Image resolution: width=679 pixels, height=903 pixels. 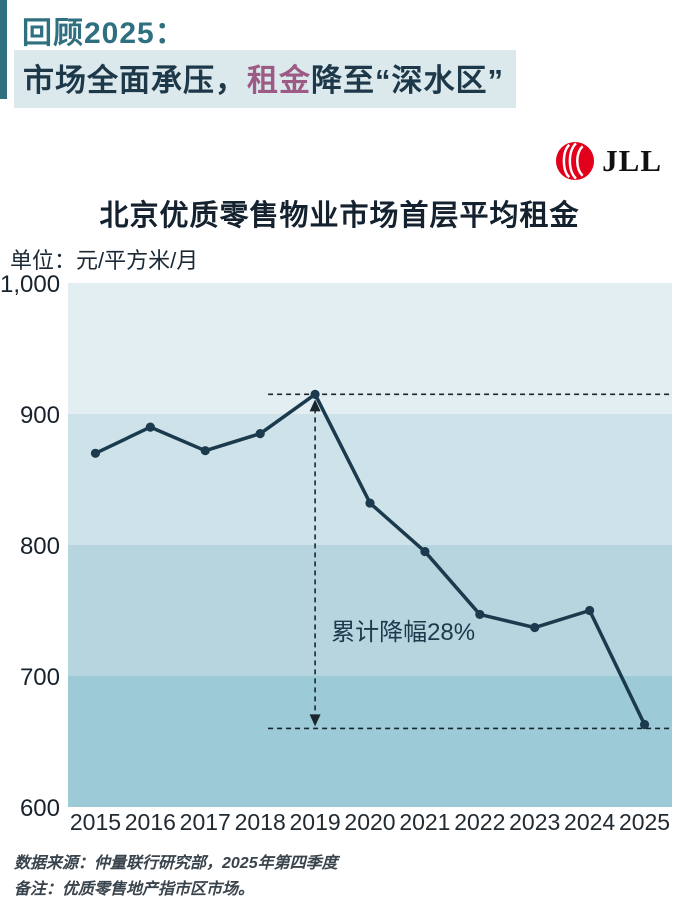 What do you see at coordinates (150, 427) in the screenshot?
I see `data-point-2016` at bounding box center [150, 427].